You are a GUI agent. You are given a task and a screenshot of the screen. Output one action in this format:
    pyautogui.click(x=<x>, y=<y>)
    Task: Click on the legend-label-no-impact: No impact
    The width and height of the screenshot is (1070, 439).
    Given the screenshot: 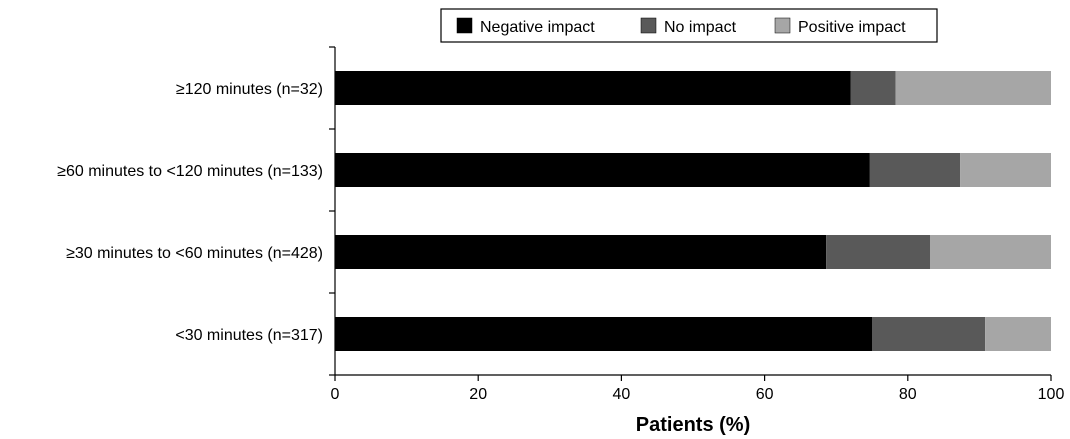 What is the action you would take?
    pyautogui.click(x=700, y=27)
    